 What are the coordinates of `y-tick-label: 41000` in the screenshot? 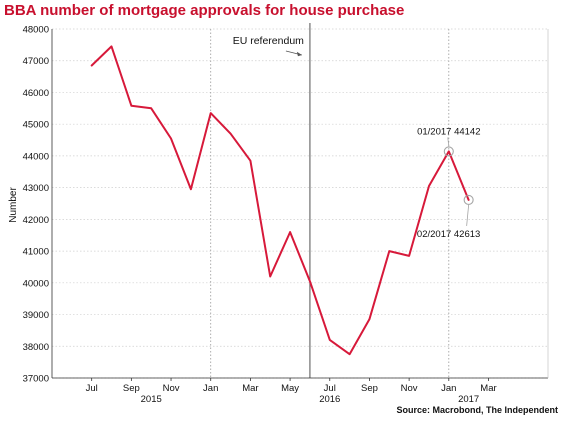 It's located at (36, 252).